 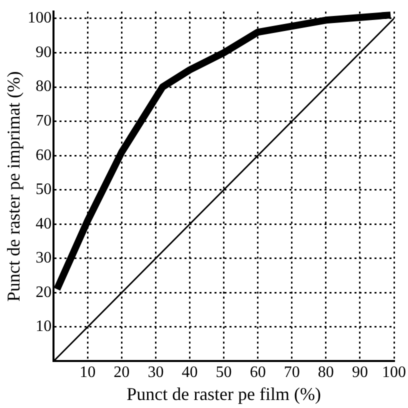 I want to click on x-tick-label: 100, so click(x=394, y=373).